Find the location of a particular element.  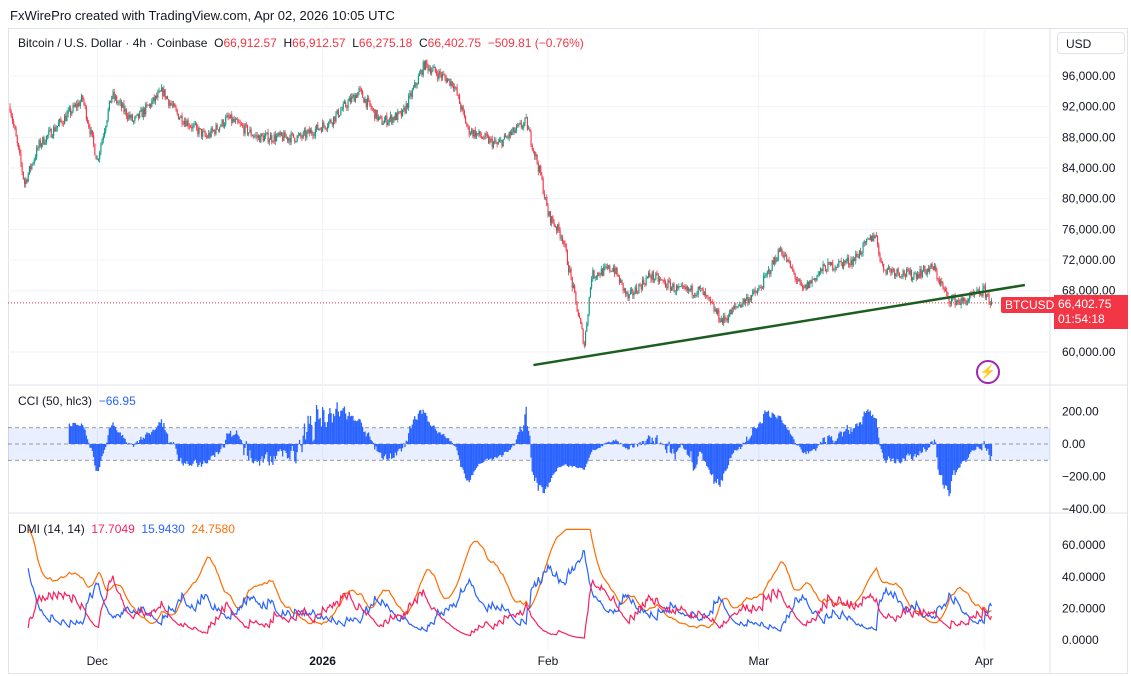

dmi-legend: DMI (14, 14) 17.7049 15.9430 24.7580 is located at coordinates (126, 529).